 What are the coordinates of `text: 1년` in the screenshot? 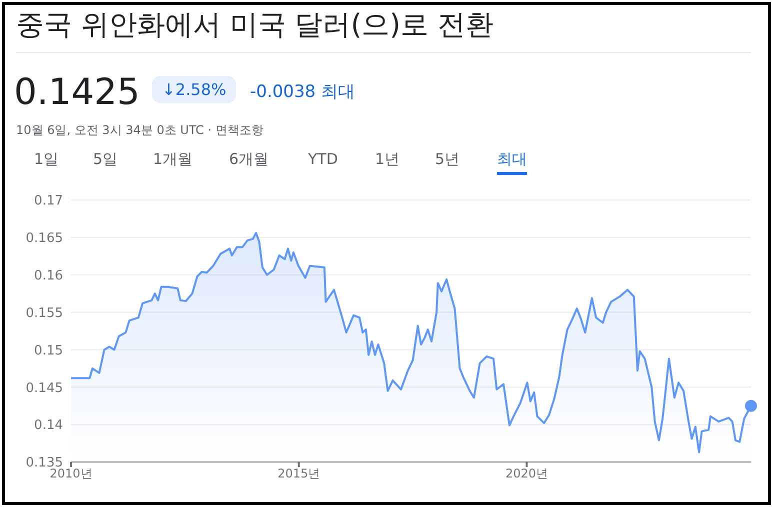 It's located at (387, 160).